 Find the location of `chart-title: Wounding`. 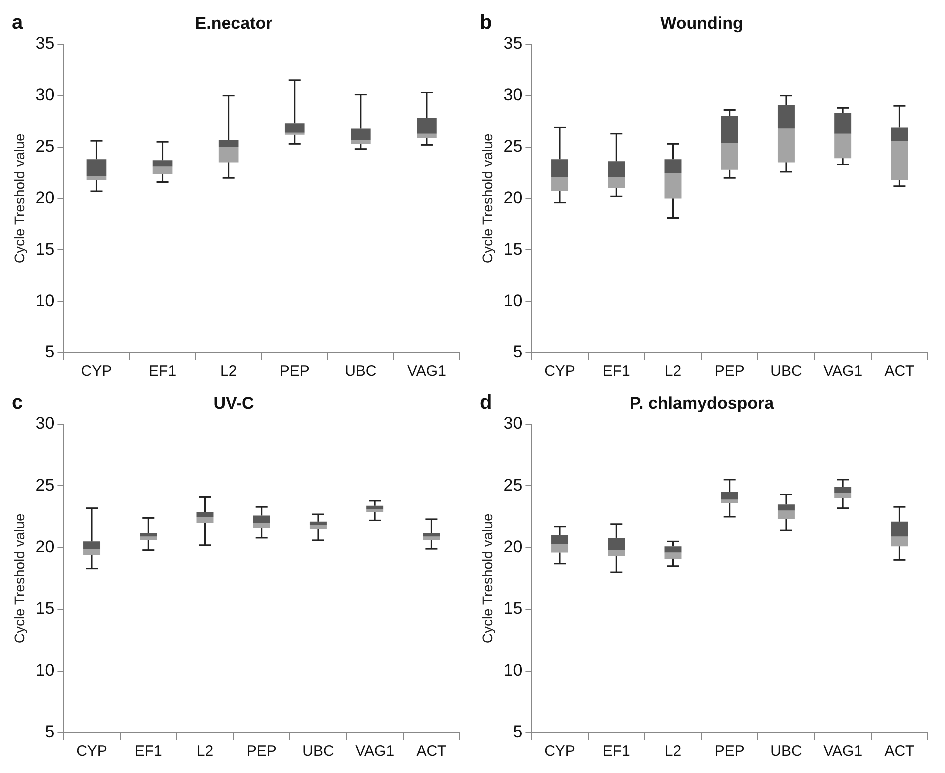

chart-title: Wounding is located at coordinates (702, 23).